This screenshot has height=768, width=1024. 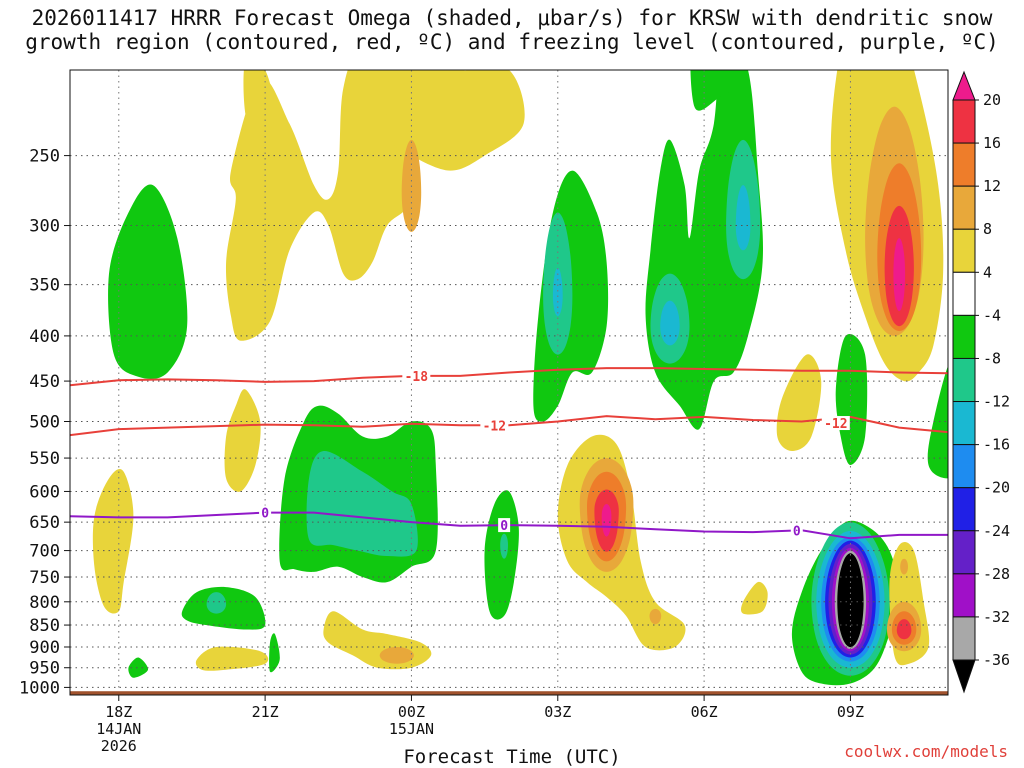 I want to click on pressure-tick-label: 1000, so click(x=39, y=688).